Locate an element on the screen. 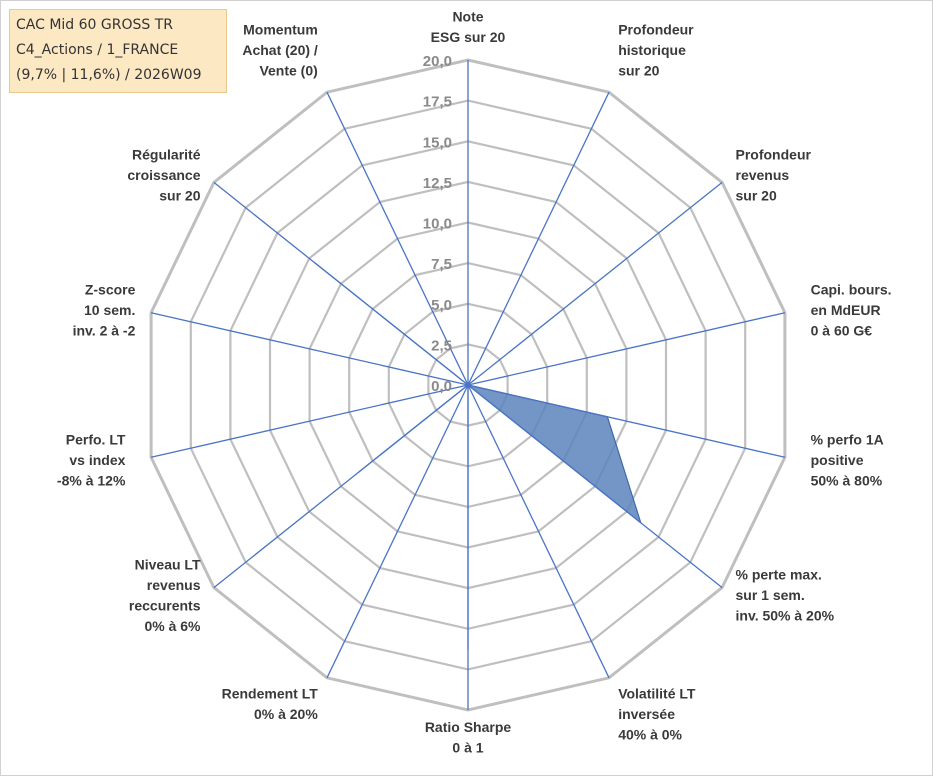 The width and height of the screenshot is (933, 777). axis-label-line: positive is located at coordinates (837, 460).